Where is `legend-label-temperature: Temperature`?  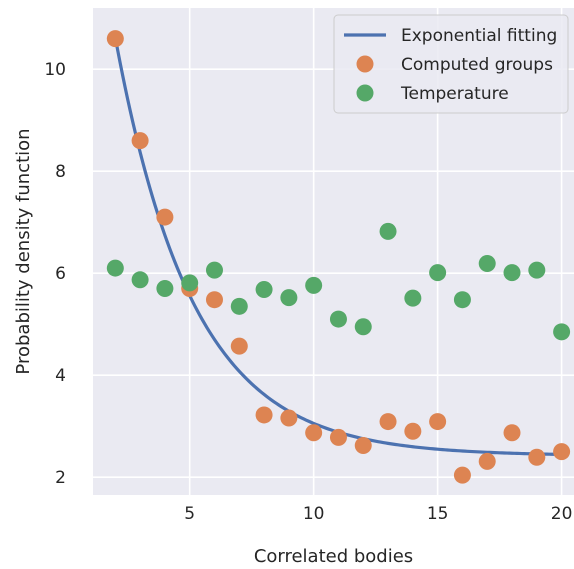
legend-label-temperature: Temperature is located at coordinates (454, 94).